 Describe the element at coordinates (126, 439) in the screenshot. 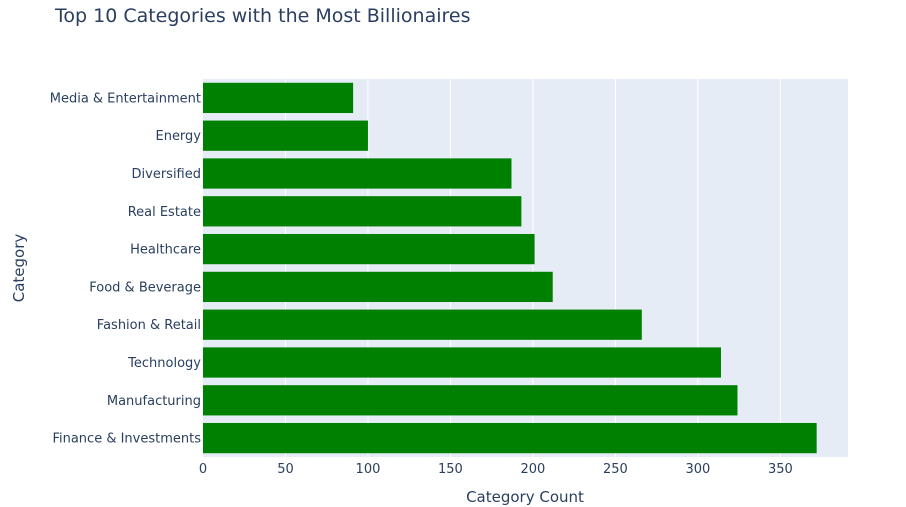

I see `y-tick-label: Finance & Investments` at that location.